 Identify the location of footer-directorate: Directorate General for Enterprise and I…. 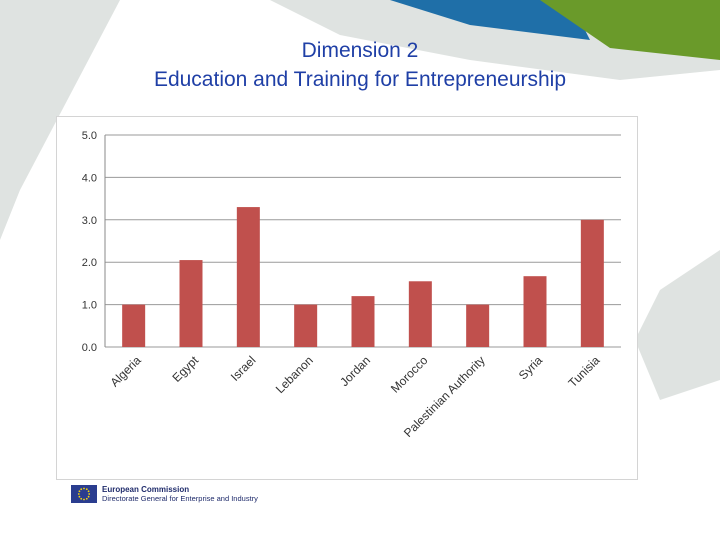
(180, 498).